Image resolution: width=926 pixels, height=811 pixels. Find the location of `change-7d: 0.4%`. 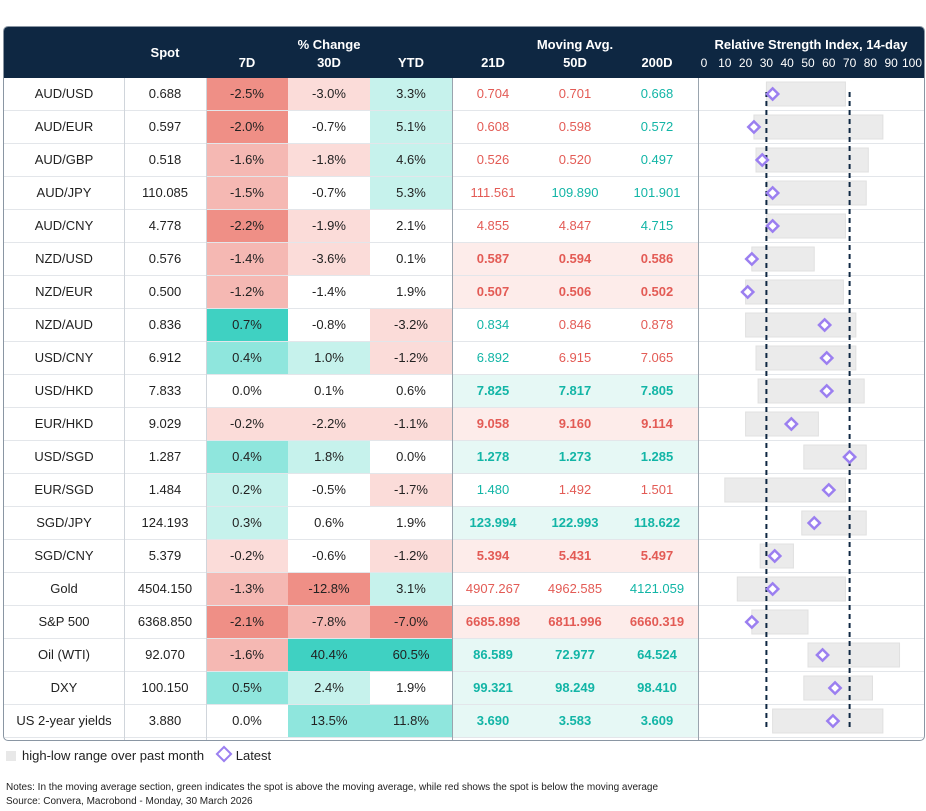

change-7d: 0.4% is located at coordinates (247, 358).